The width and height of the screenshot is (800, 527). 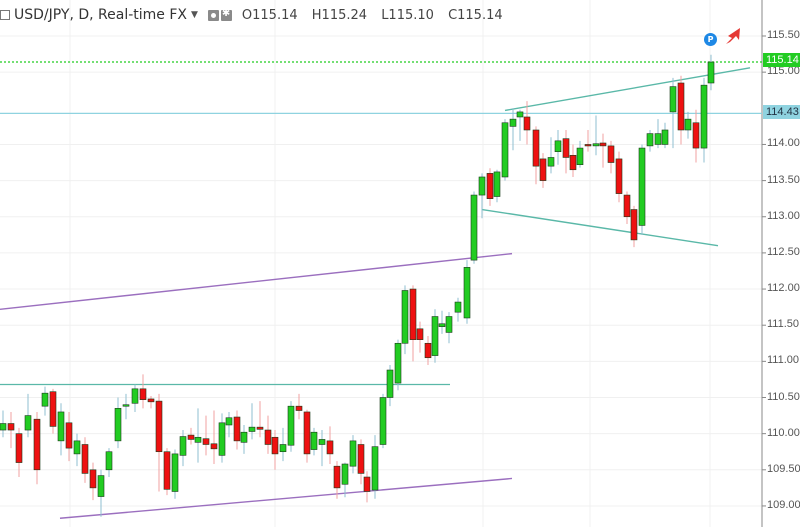 What do you see at coordinates (213, 15) in the screenshot?
I see `eye-icon` at bounding box center [213, 15].